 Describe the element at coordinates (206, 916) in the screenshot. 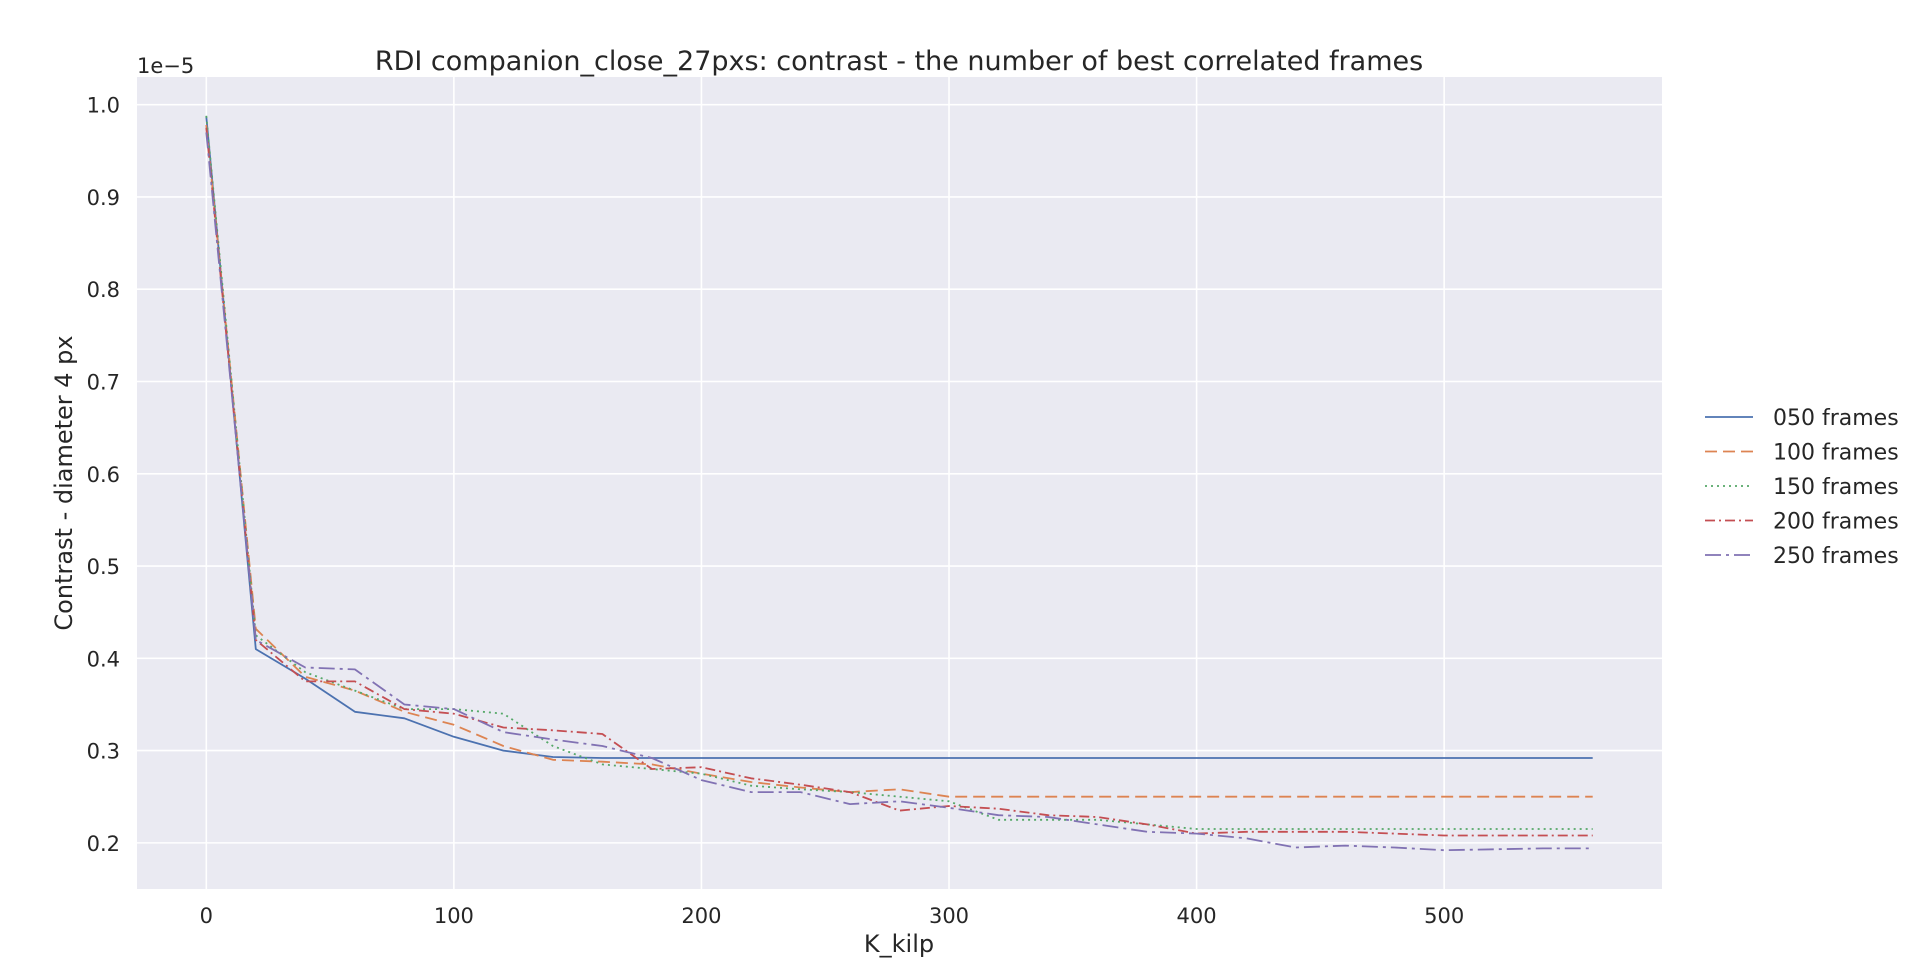

I see `x-tick-label: 0` at that location.